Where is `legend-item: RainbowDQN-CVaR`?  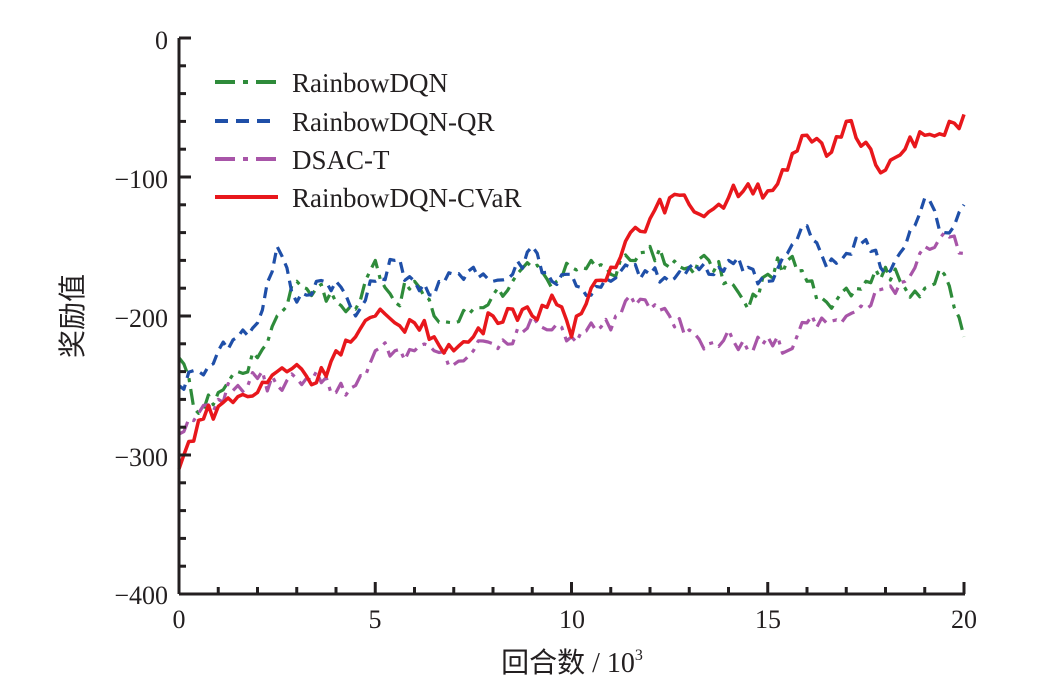 legend-item: RainbowDQN-CVaR is located at coordinates (368, 198).